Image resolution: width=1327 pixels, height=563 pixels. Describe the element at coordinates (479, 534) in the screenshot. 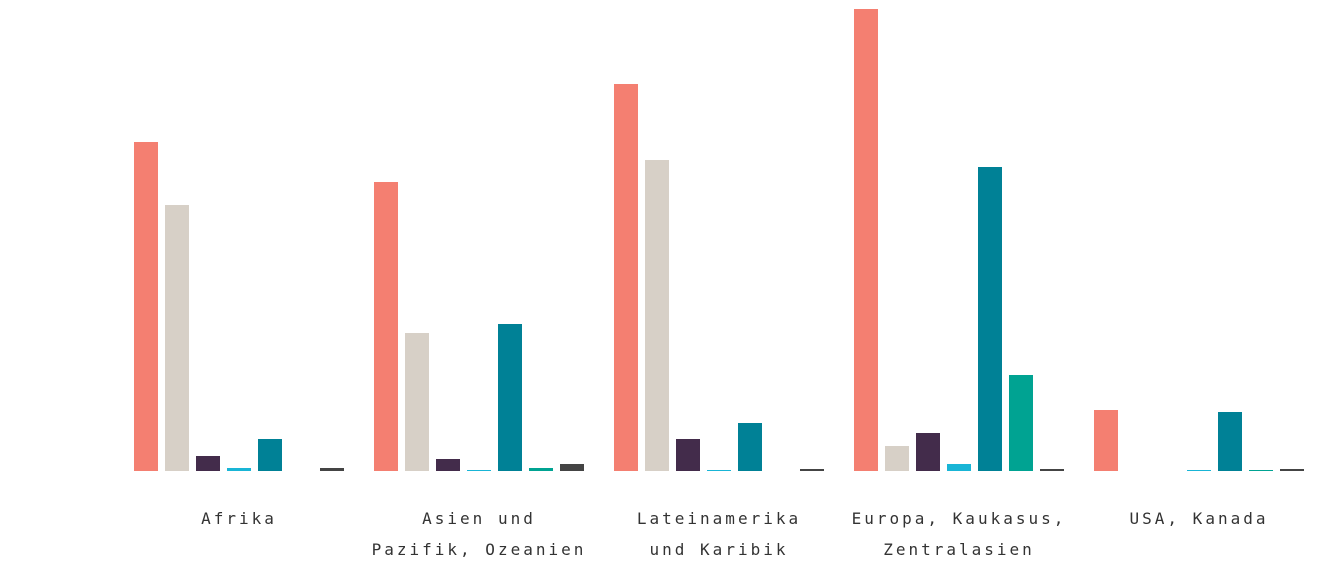

I see `x-tick-label: Asien und Pazifik, Ozeanien` at that location.